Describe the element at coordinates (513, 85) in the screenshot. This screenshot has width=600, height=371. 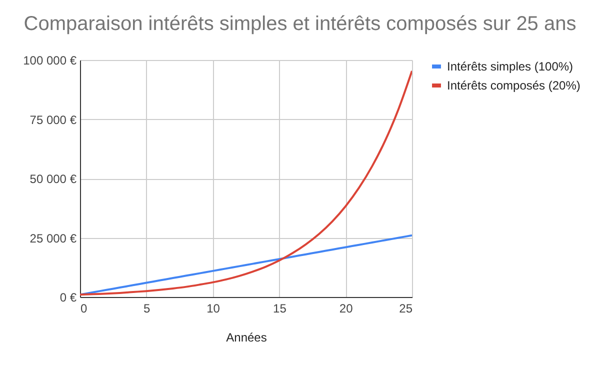
I see `legend-label: Intérêts composés (20%)` at that location.